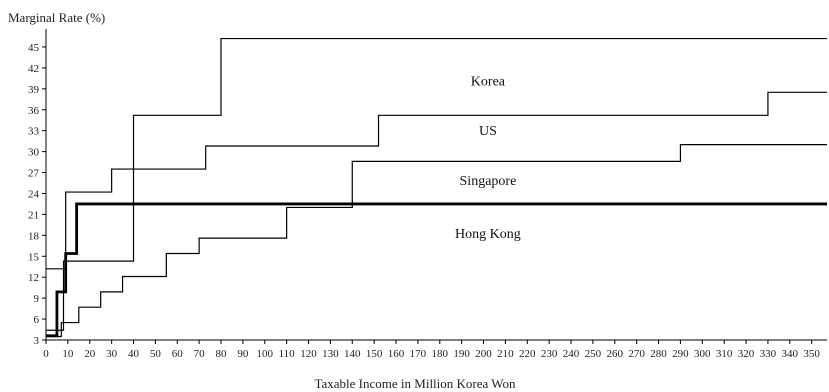 The width and height of the screenshot is (829, 392). I want to click on x-tick-label: 60, so click(178, 354).